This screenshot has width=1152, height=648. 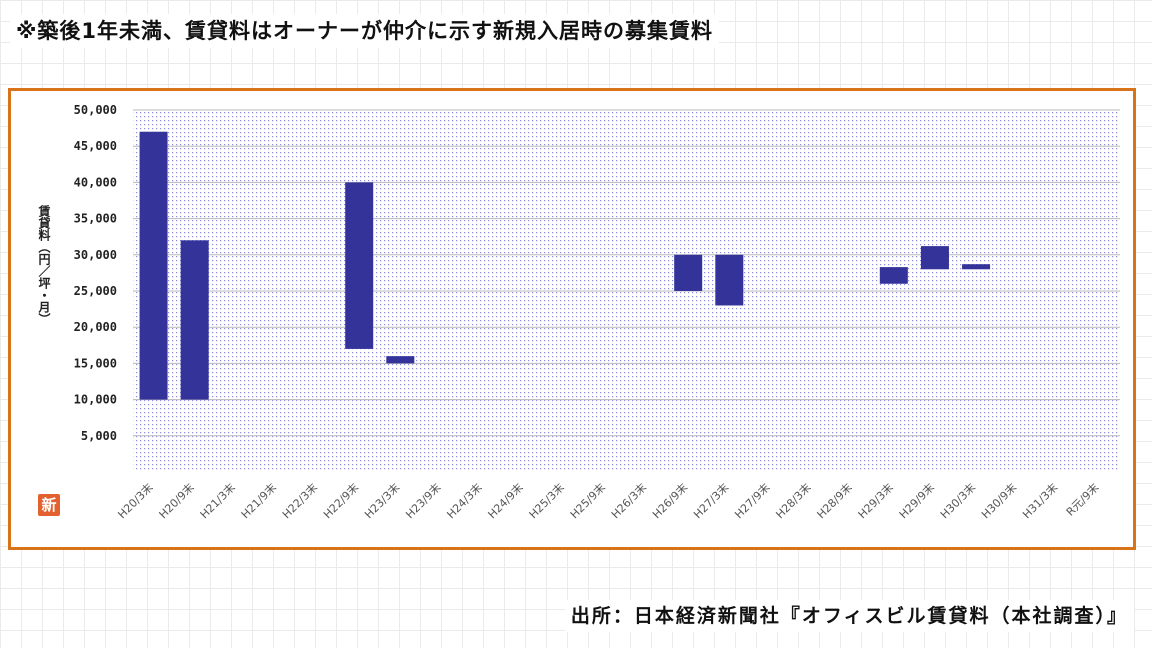 I want to click on x-tick-label: H24/3末, so click(x=464, y=500).